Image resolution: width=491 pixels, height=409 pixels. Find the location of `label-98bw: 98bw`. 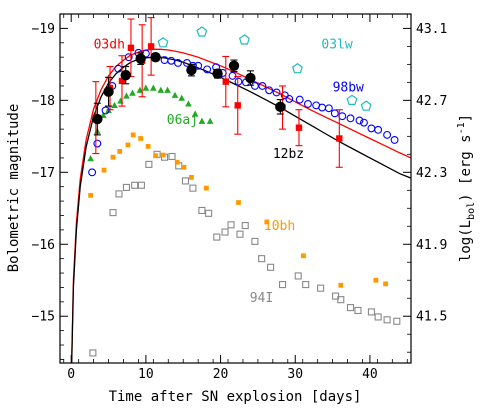

label-98bw: 98bw is located at coordinates (348, 88).